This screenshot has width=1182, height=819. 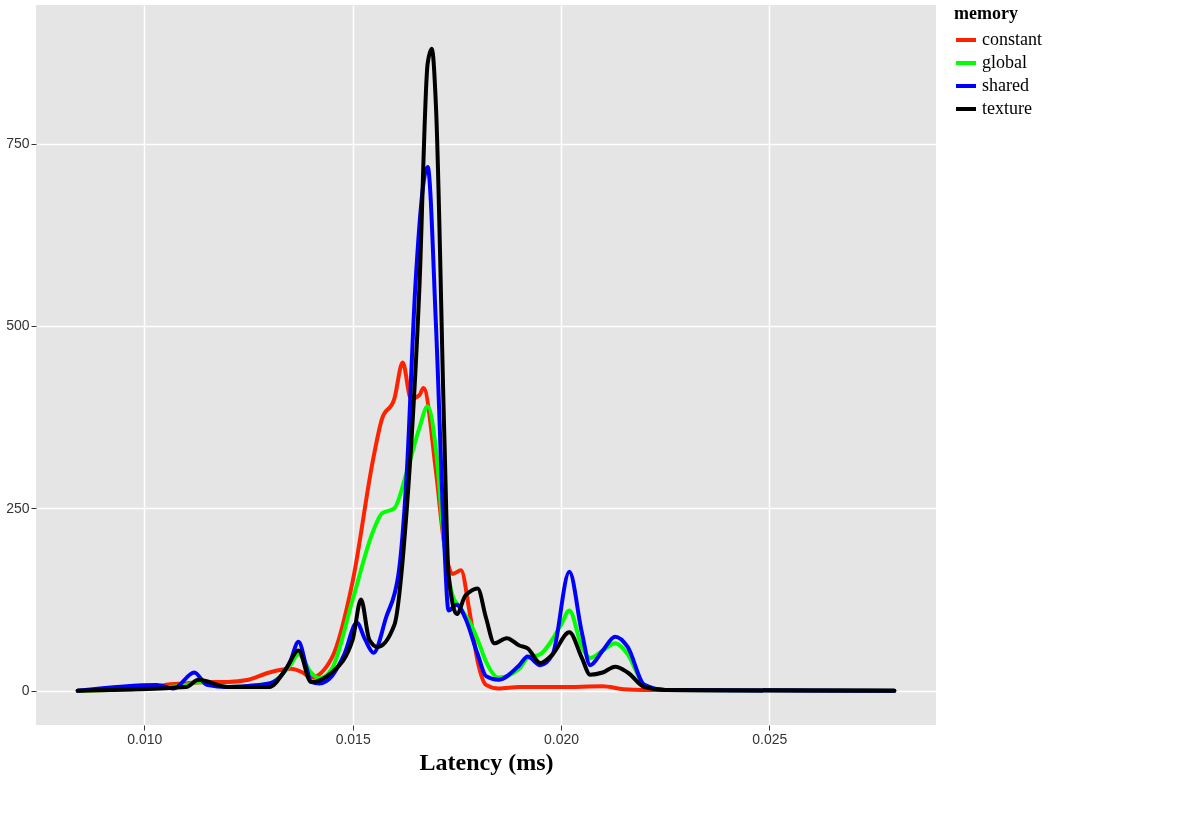 I want to click on x-tick-label: 0.025, so click(x=770, y=738).